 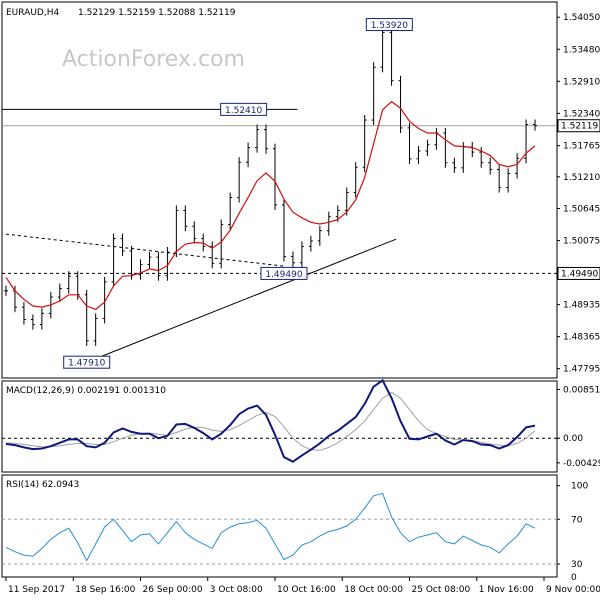 I want to click on current-price-tag-label: 1.52119, so click(x=579, y=127).